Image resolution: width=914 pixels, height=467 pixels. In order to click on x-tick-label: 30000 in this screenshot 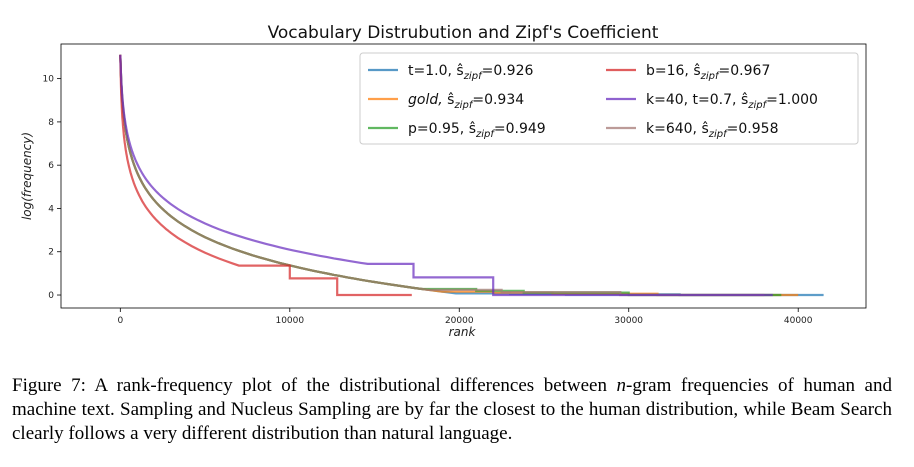, I will do `click(628, 321)`.